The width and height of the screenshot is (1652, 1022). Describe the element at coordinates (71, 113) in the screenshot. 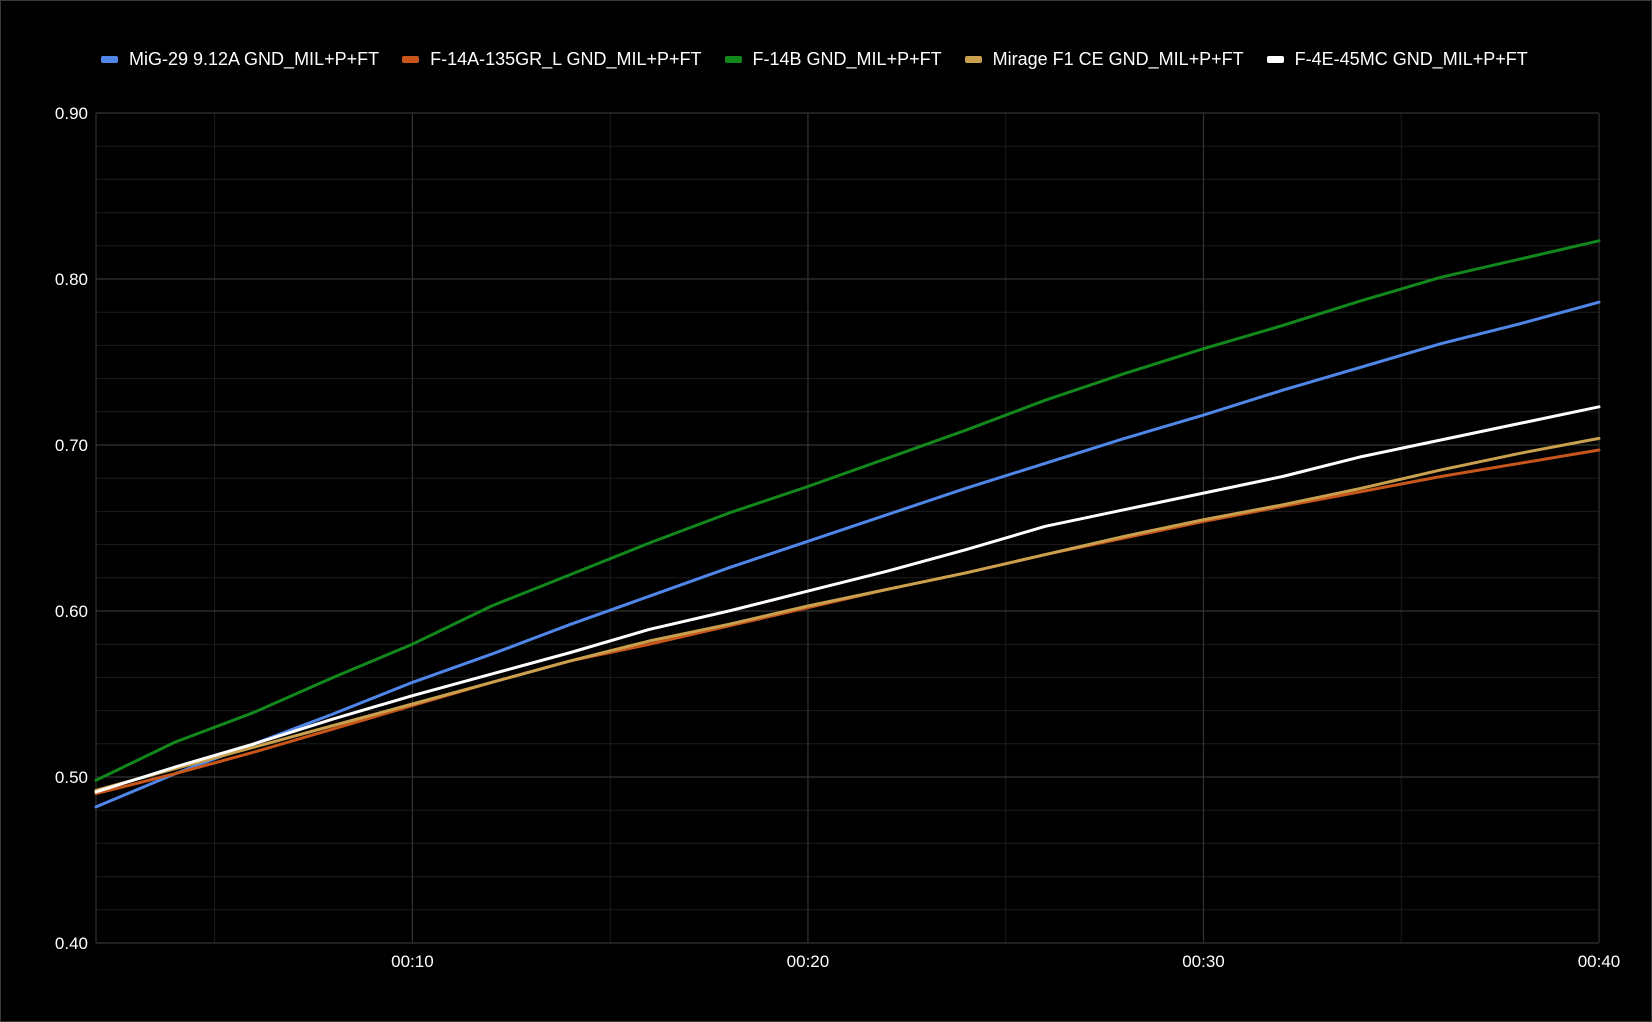

I see `y-tick-label: 0.90` at that location.